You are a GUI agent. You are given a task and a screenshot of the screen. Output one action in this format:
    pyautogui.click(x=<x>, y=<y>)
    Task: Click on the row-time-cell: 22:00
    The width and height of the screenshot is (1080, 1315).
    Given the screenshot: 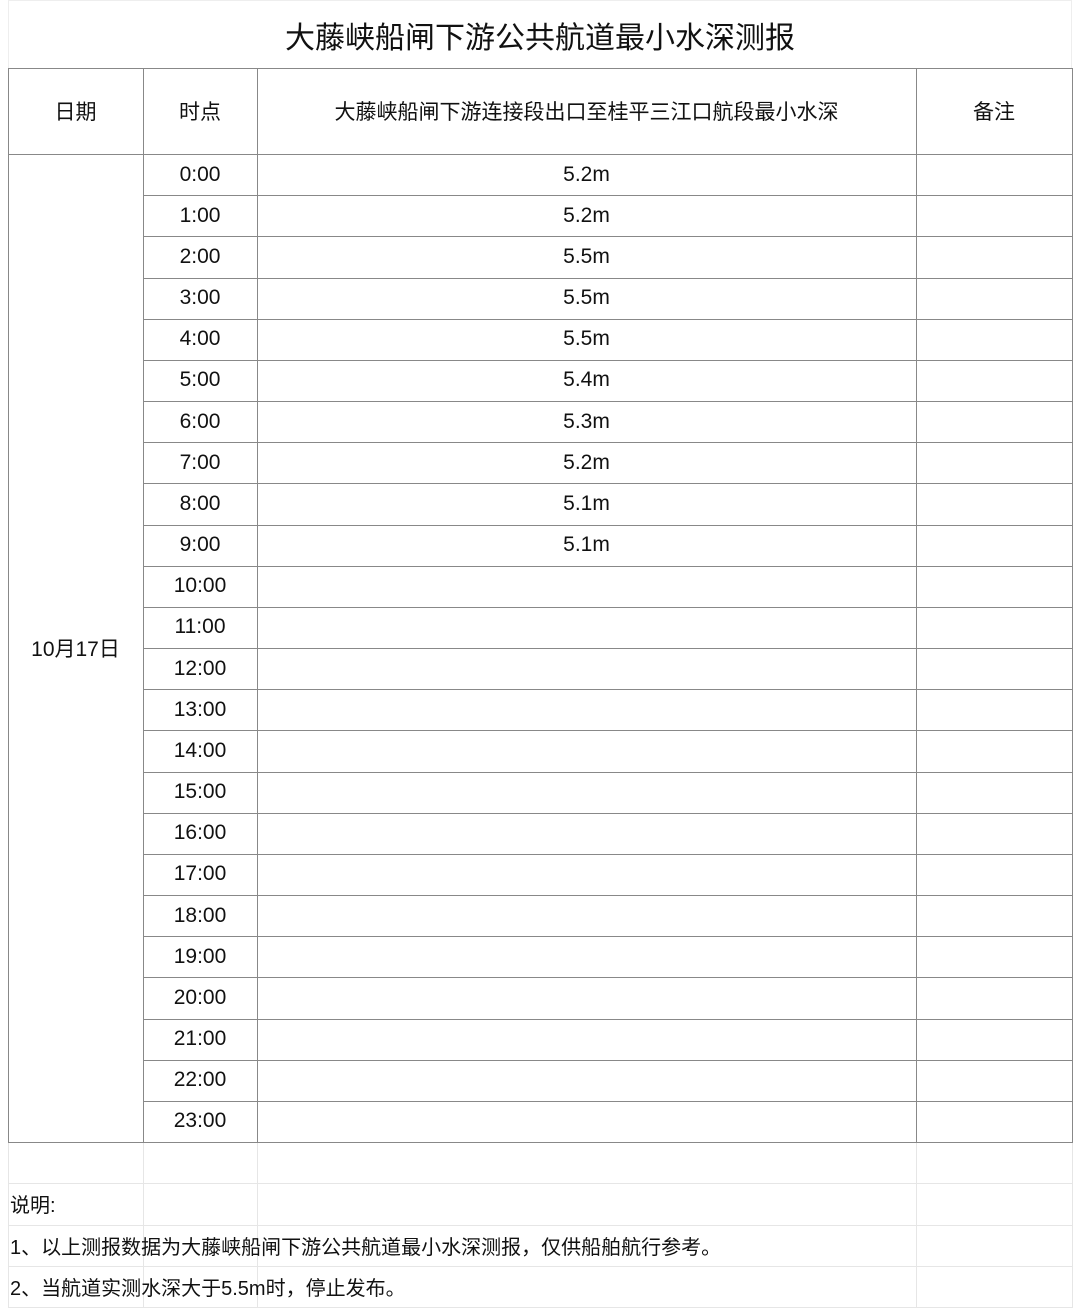 What is the action you would take?
    pyautogui.click(x=200, y=1080)
    